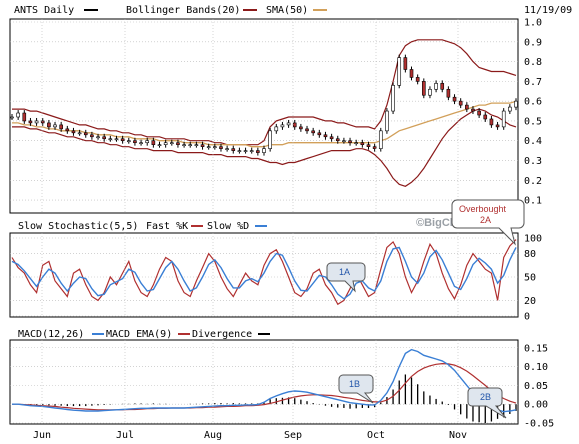 This screenshot has width=579, height=444. I want to click on callout-2a: Overbought 2A, so click(488, 222).